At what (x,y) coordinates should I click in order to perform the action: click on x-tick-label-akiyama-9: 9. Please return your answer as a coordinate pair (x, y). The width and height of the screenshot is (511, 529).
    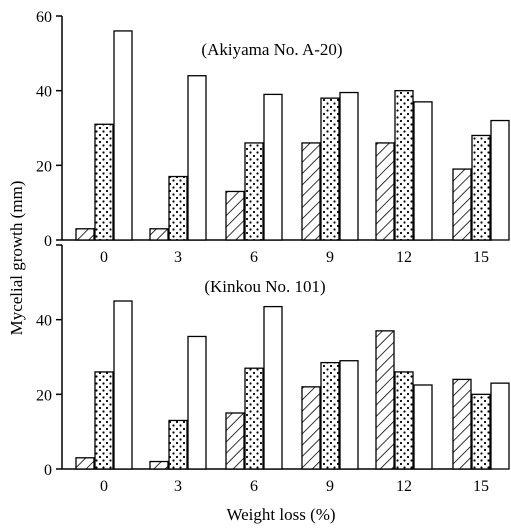
    Looking at the image, I should click on (330, 257).